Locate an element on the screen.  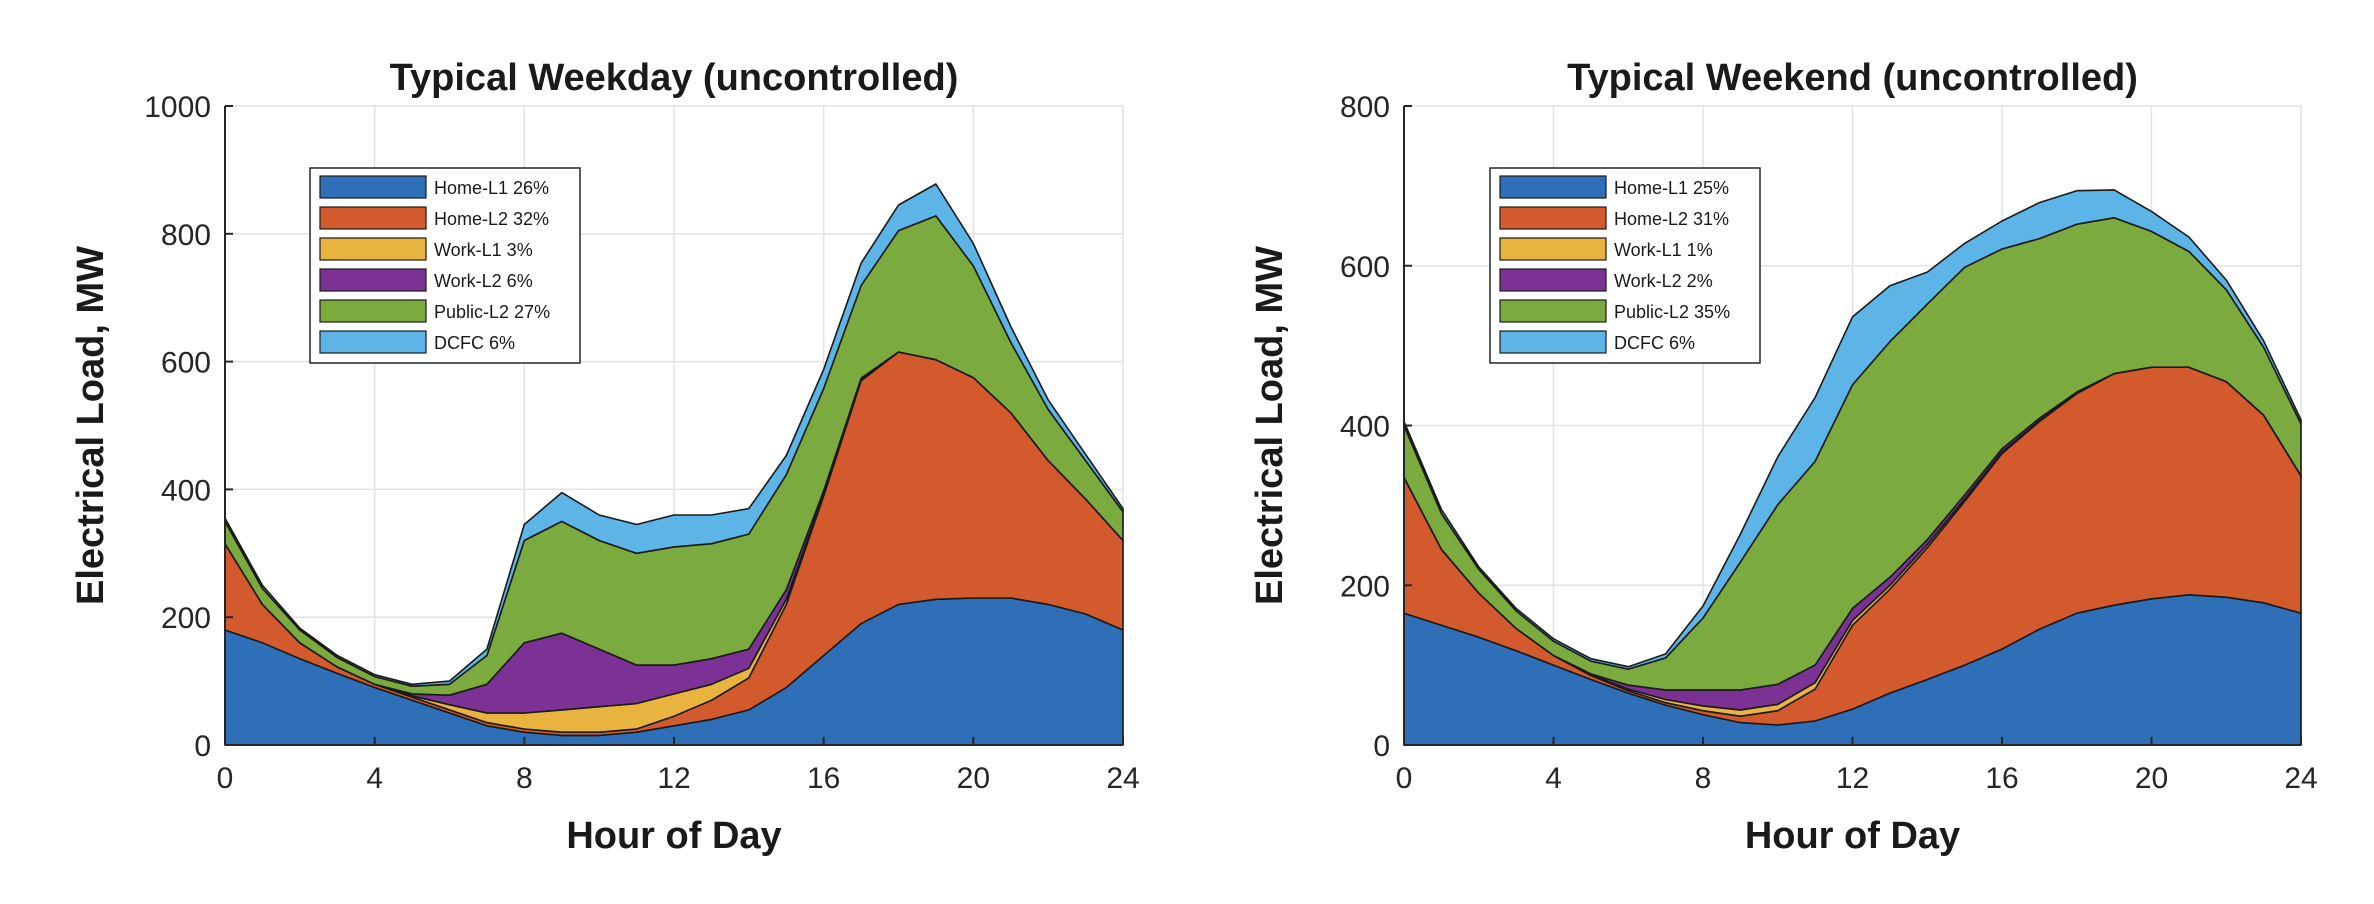
y-tick-label: 1000 is located at coordinates (177, 107).